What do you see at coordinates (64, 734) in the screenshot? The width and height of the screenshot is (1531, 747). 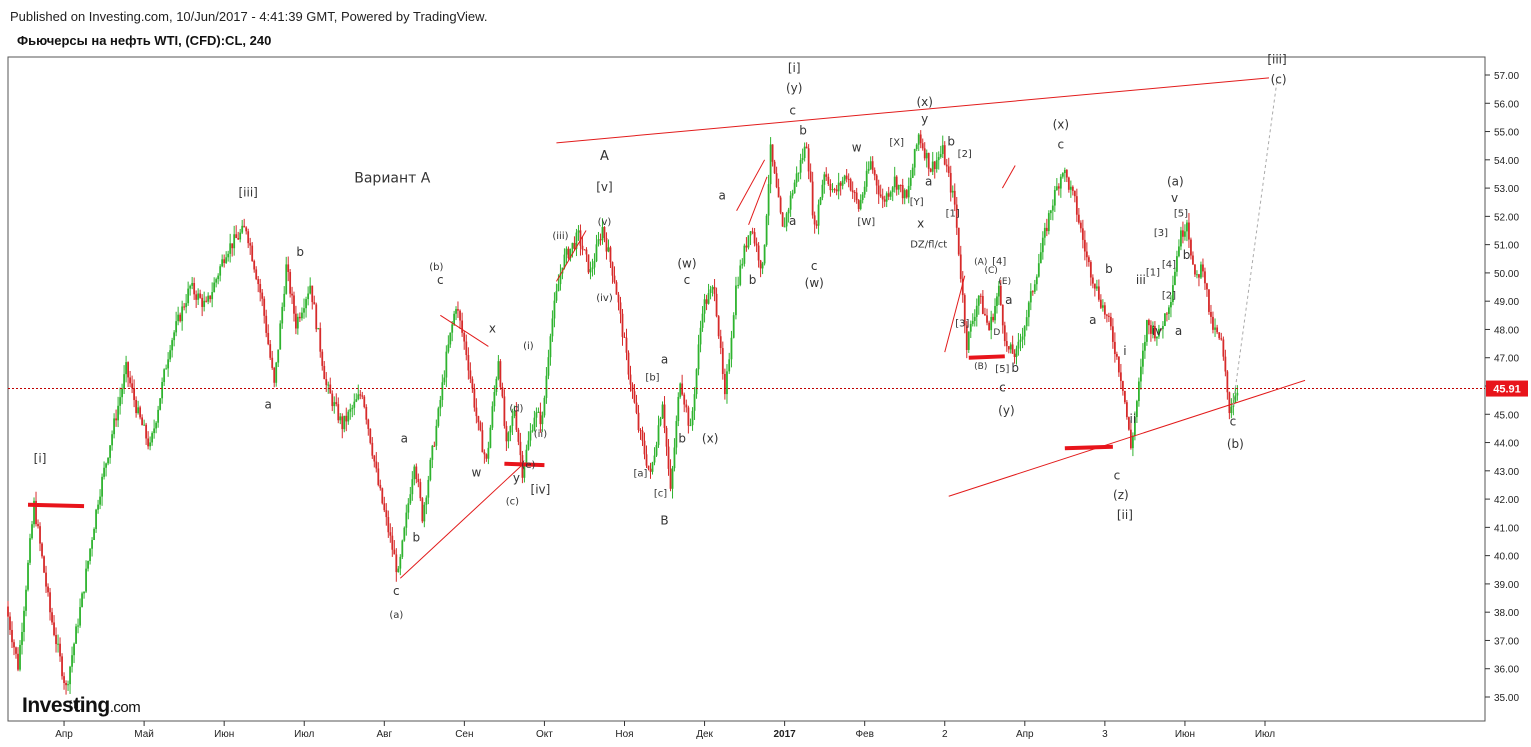 I see `x-tick-label: Апр` at bounding box center [64, 734].